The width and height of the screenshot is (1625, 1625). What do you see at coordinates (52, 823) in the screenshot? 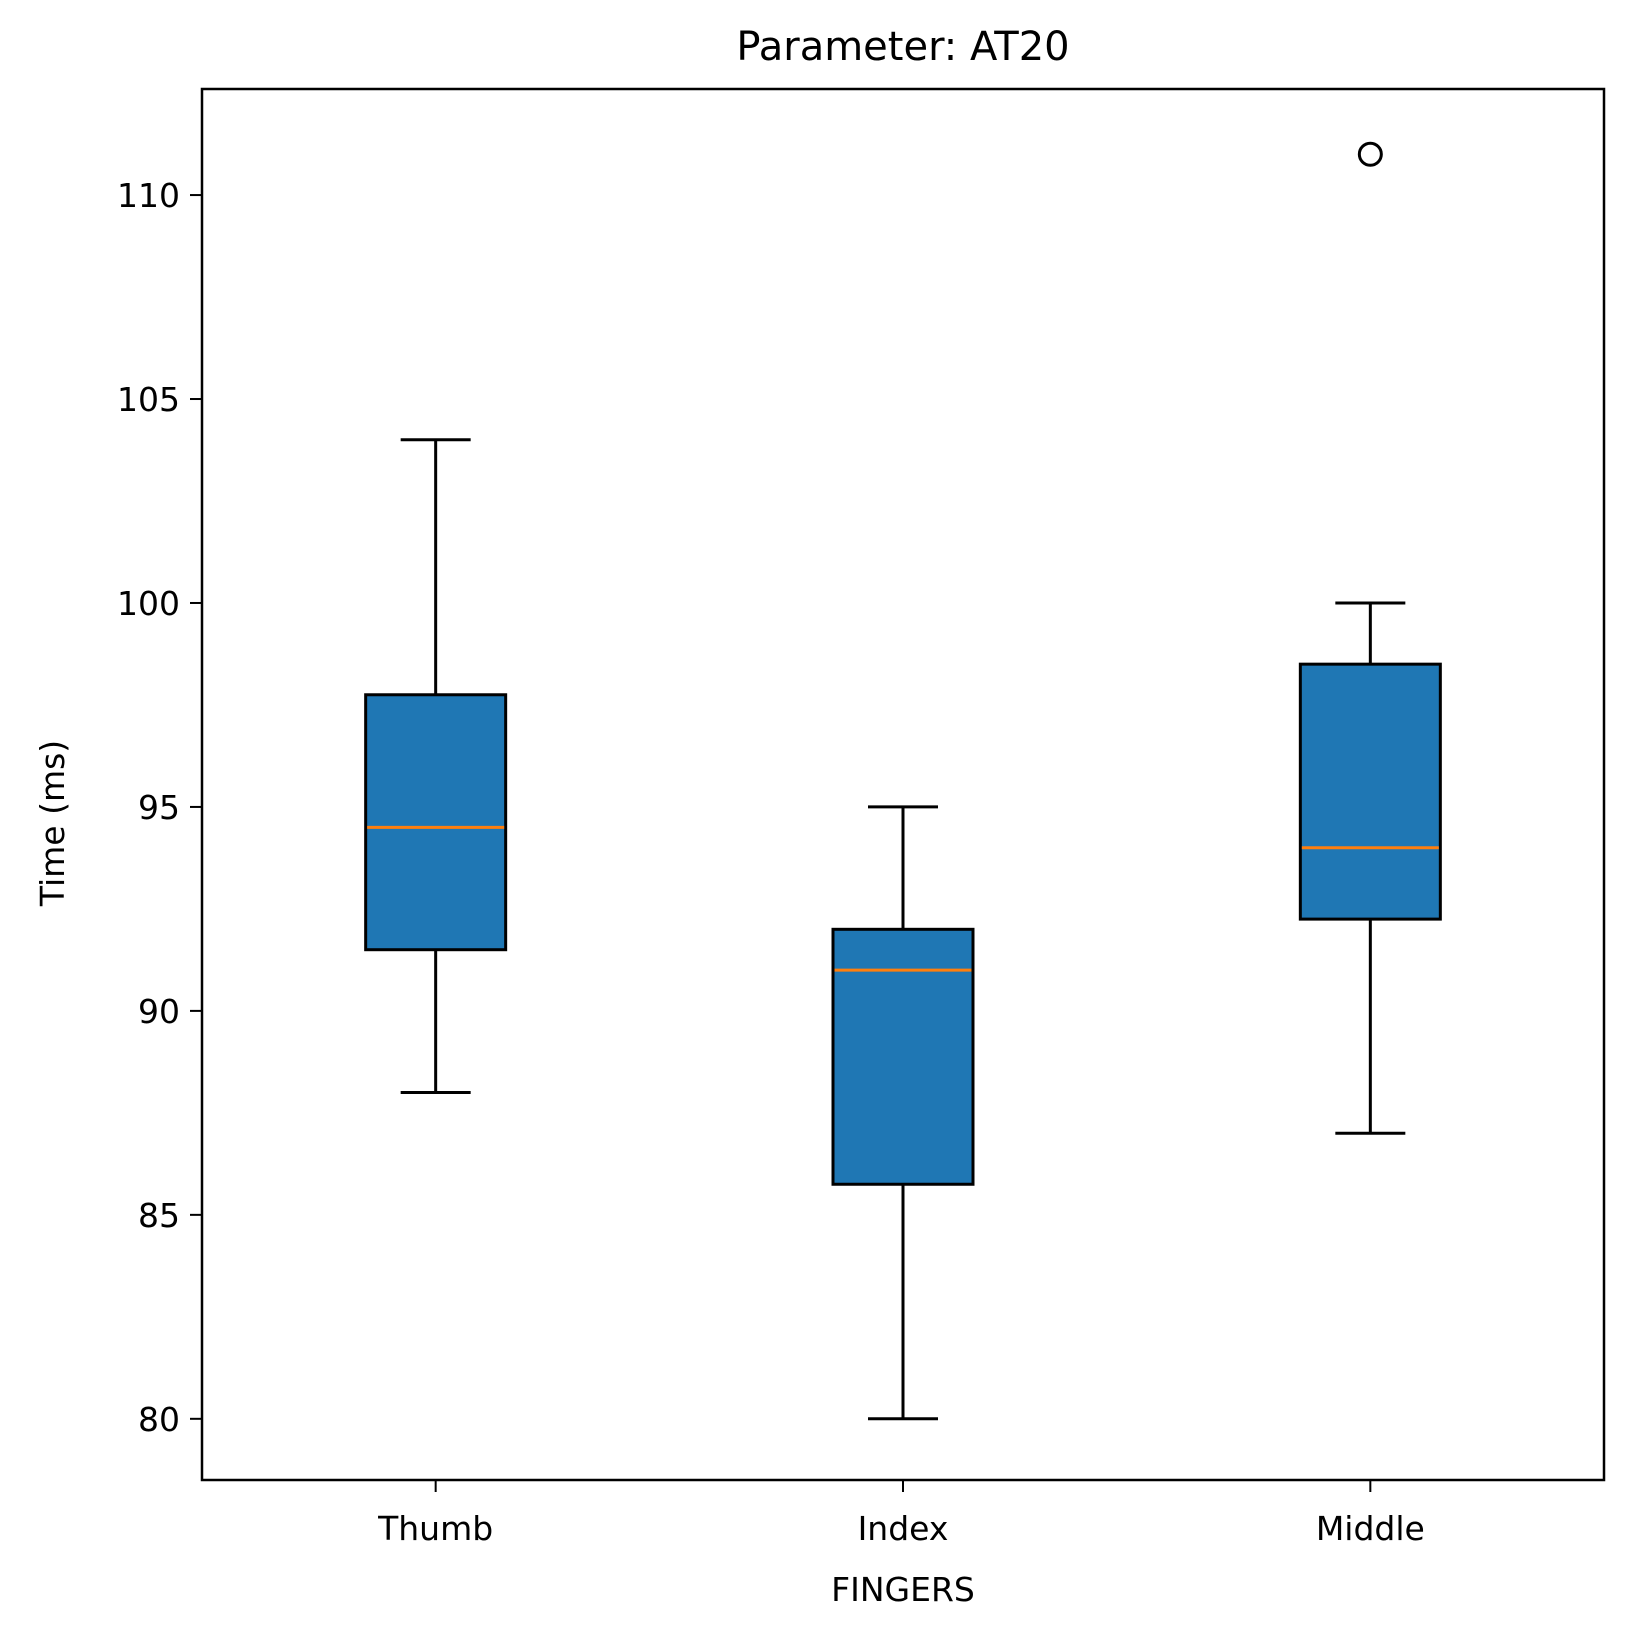
I see `y-axis-label: Time (ms)` at bounding box center [52, 823].